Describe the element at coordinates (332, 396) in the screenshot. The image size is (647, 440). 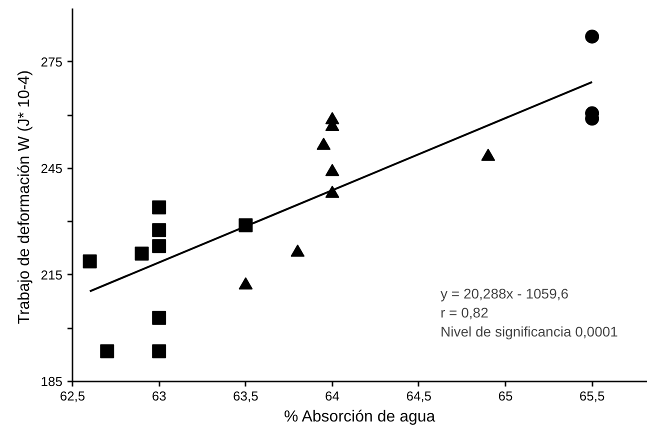
I see `x-tick-label: 64` at that location.